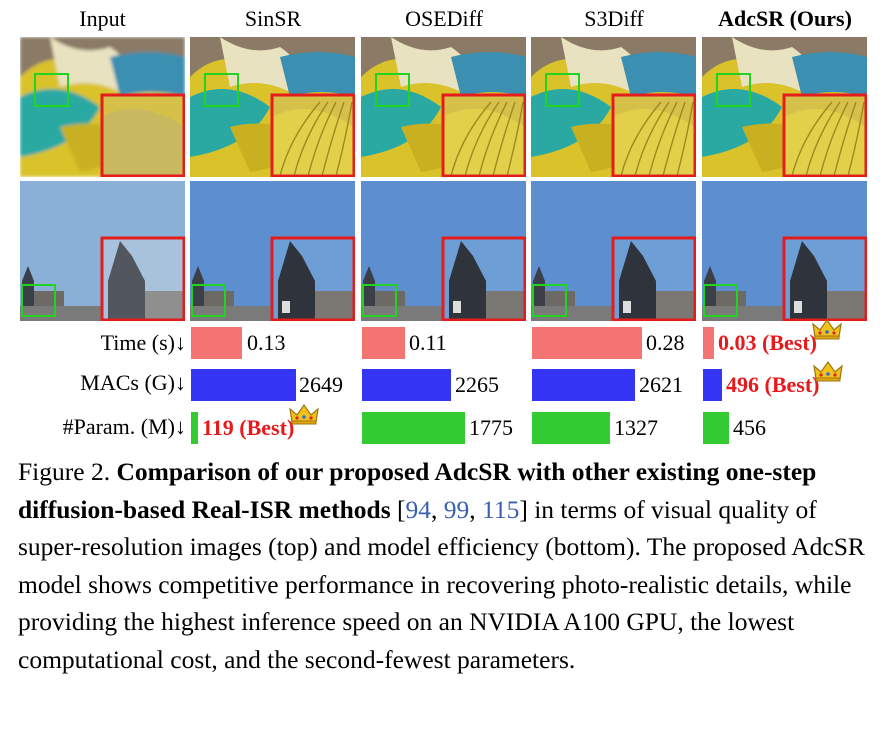  Describe the element at coordinates (102, 18) in the screenshot. I see `column-header-input: Input` at that location.